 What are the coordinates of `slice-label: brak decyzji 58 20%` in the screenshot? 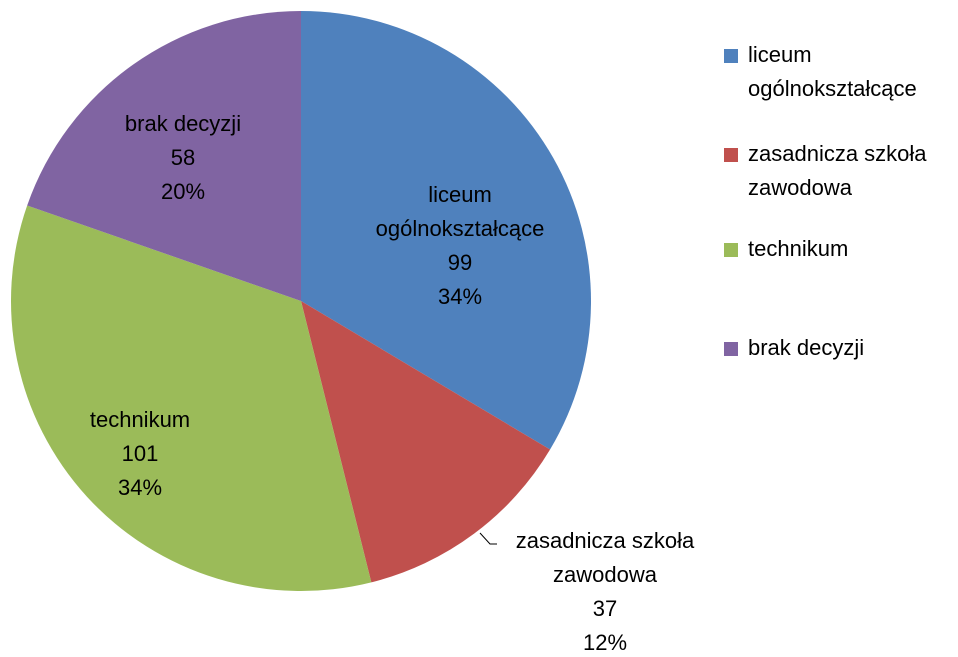 It's located at (183, 158).